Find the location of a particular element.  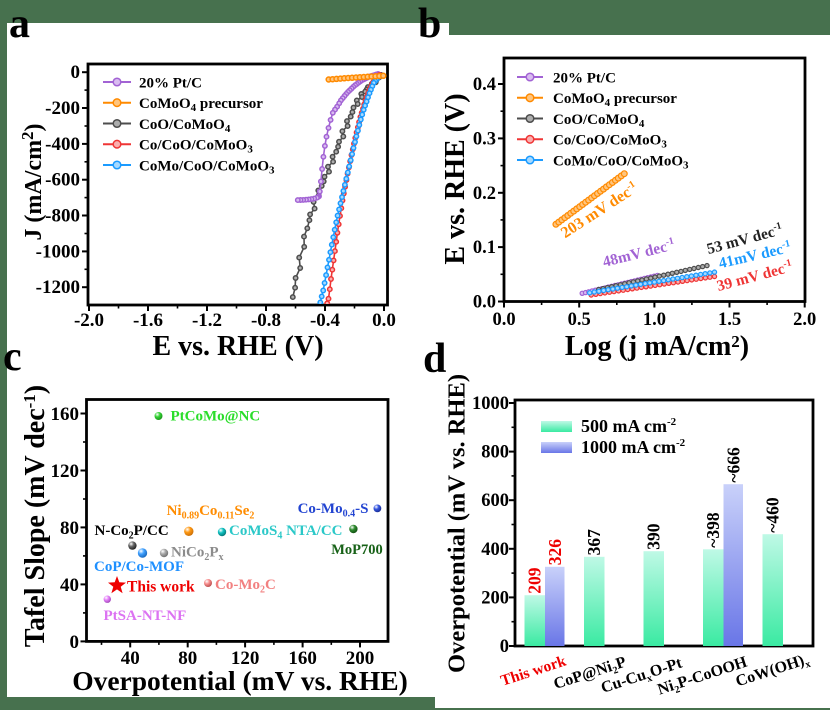

svg-text: 0.5 is located at coordinates (579, 320).